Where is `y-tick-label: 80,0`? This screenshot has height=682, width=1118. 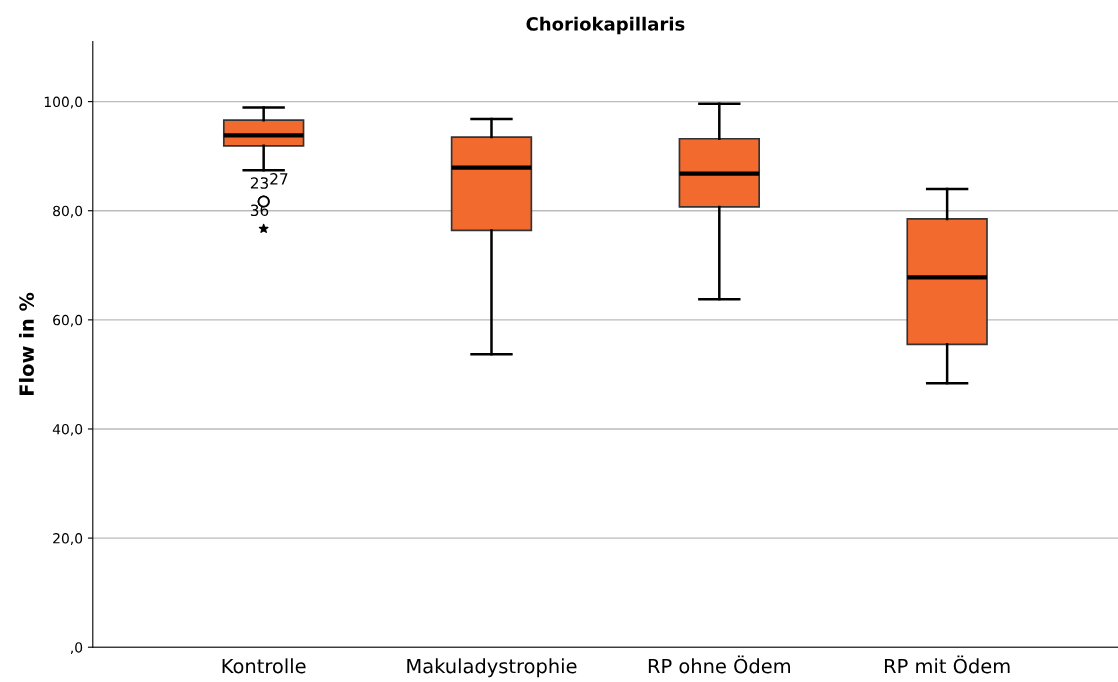
y-tick-label: 80,0 is located at coordinates (68, 211).